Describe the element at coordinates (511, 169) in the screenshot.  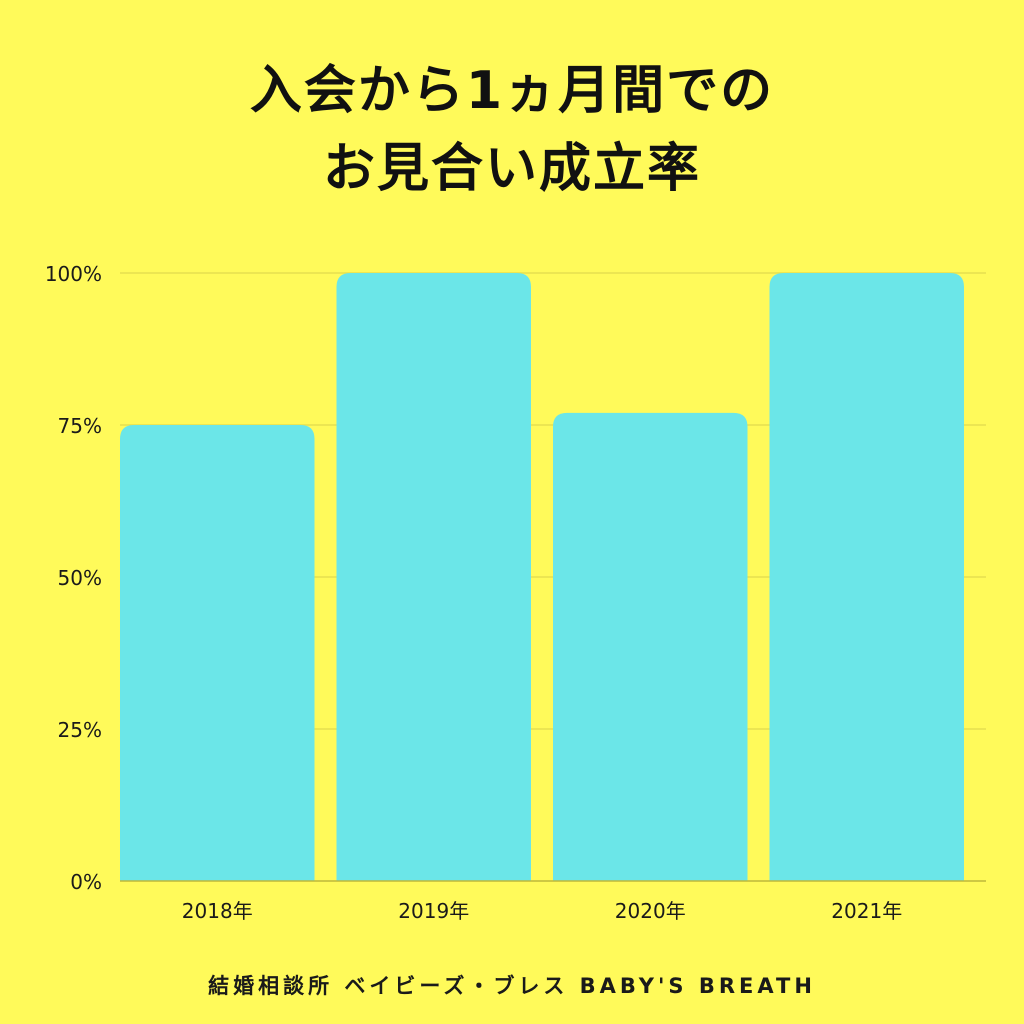
I see `chart-title-line-2: お見合い成立率` at that location.